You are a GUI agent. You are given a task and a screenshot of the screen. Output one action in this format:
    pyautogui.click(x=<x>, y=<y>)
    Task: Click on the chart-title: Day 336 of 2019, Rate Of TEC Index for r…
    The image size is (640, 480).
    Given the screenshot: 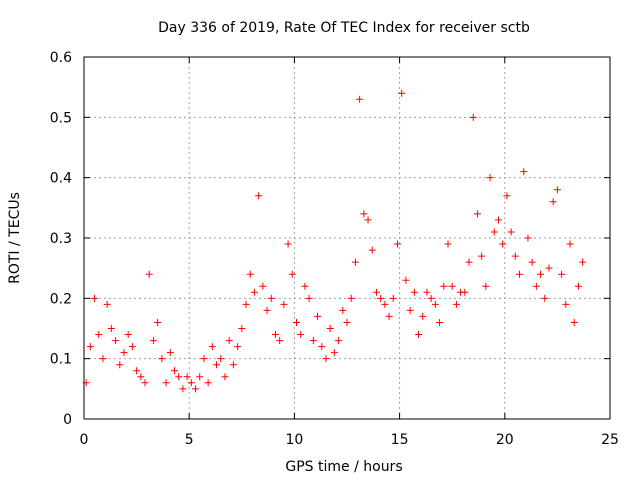 What is the action you would take?
    pyautogui.click(x=344, y=28)
    